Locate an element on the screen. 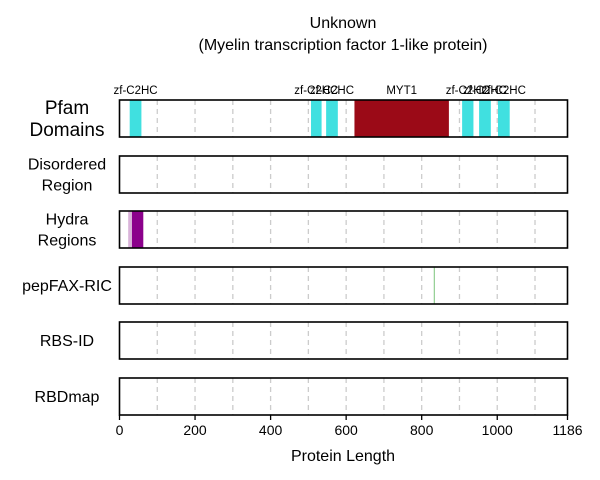 The height and width of the screenshot is (480, 600). track-label: Disordered Region is located at coordinates (67, 176).